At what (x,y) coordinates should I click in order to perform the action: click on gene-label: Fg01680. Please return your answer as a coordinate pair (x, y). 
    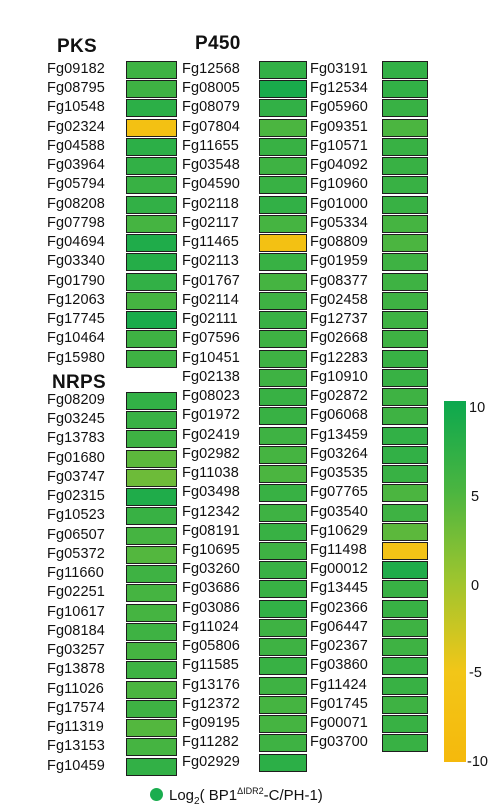
    Looking at the image, I should click on (76, 457).